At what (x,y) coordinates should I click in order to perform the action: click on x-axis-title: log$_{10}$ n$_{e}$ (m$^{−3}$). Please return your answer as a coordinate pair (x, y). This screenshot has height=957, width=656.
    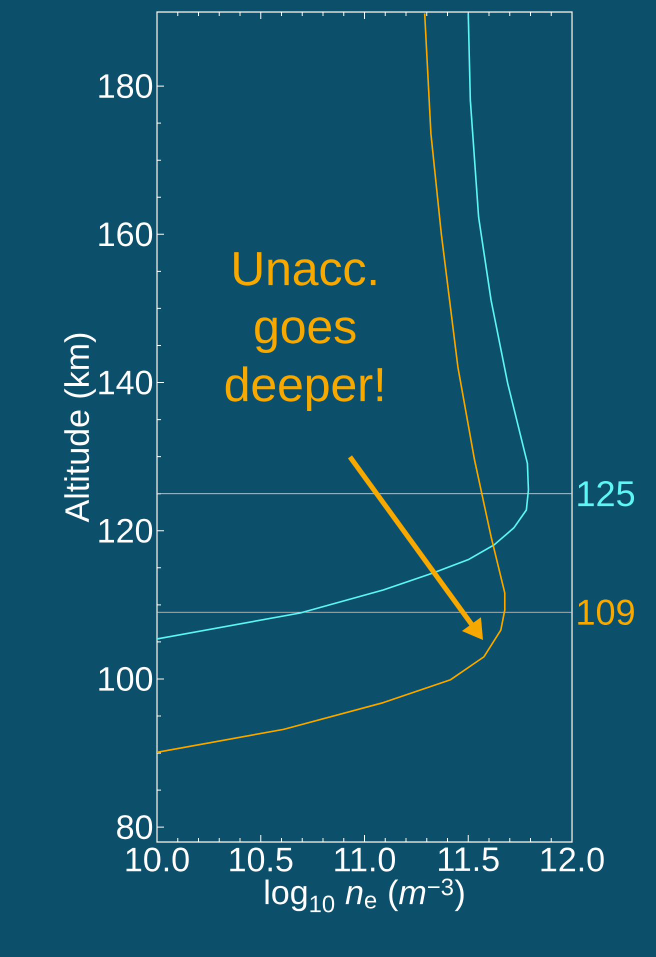
    Looking at the image, I should click on (365, 895).